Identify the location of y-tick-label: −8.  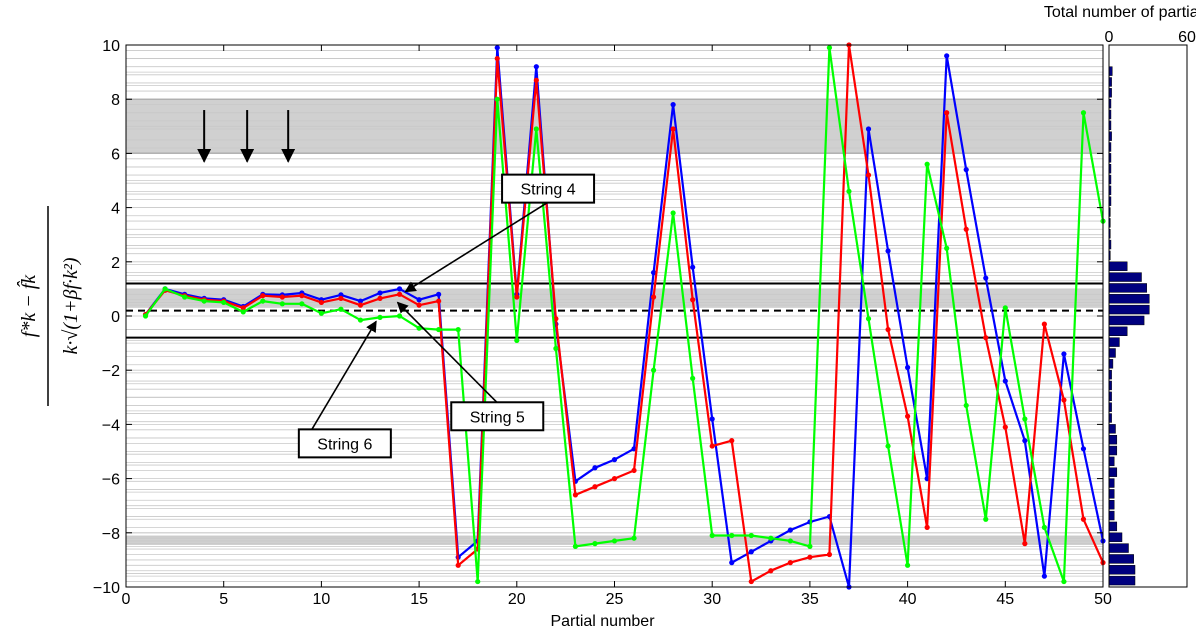
(111, 534).